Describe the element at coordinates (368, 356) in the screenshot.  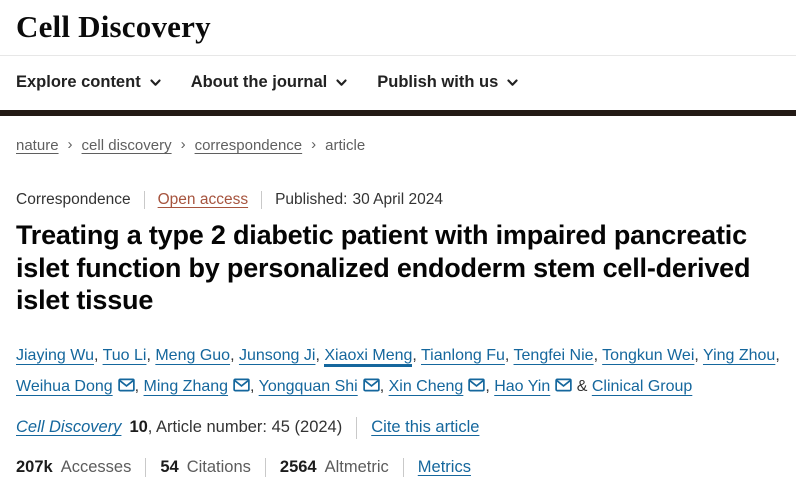
I see `author-link-xiaoxi-meng: Xiaoxi Meng` at that location.